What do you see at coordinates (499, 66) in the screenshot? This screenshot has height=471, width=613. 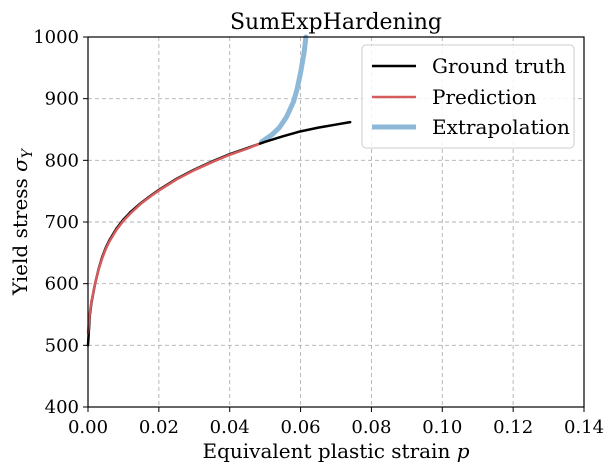 I see `legend-label-ground-truth: Ground truth` at bounding box center [499, 66].